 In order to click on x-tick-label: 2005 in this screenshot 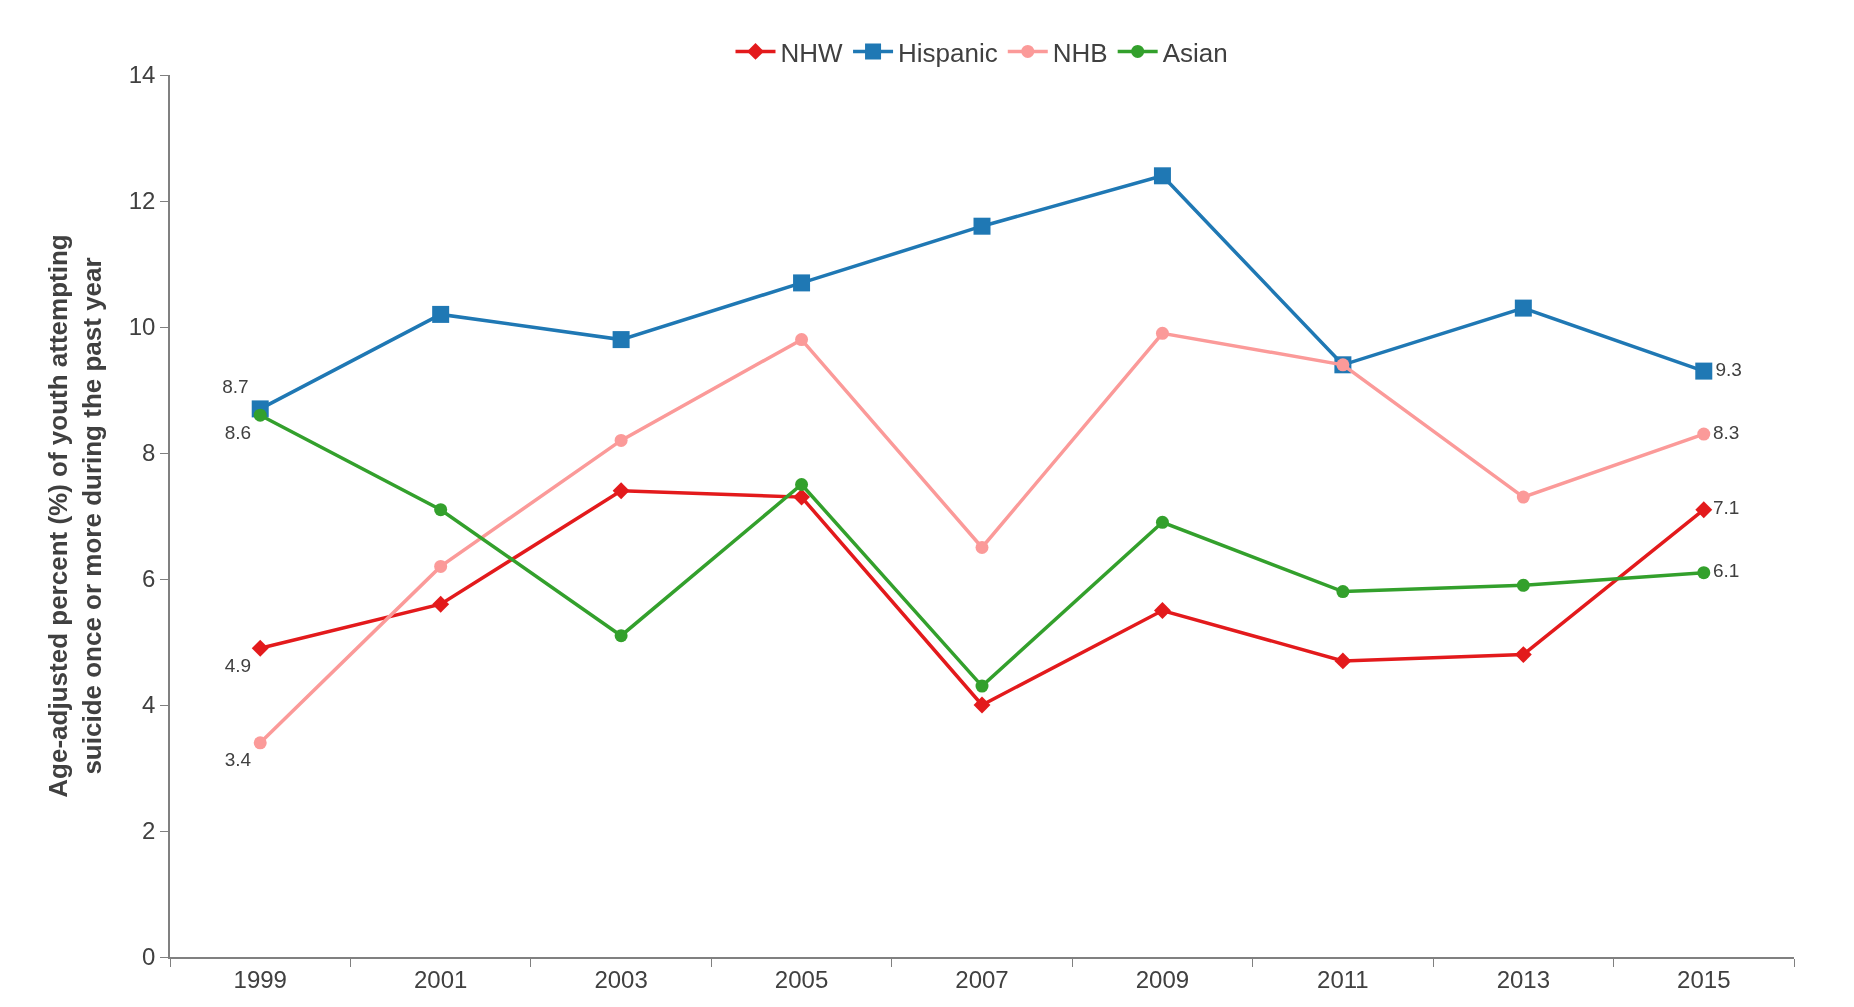, I will do `click(801, 979)`.